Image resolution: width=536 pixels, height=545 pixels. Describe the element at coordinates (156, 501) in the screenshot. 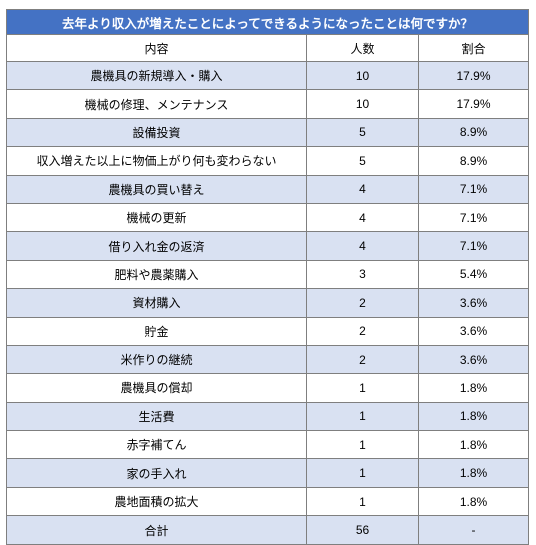

I see `row-item-cell: 農地面積の拡大` at that location.